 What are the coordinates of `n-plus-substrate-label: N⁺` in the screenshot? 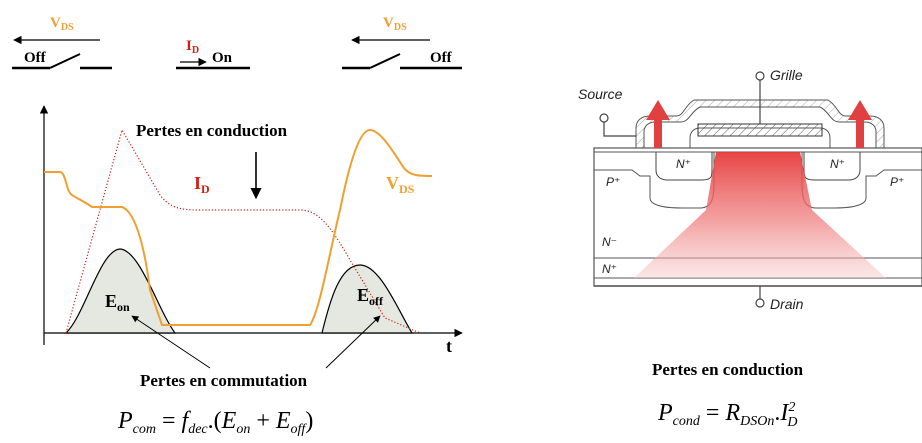 It's located at (609, 269).